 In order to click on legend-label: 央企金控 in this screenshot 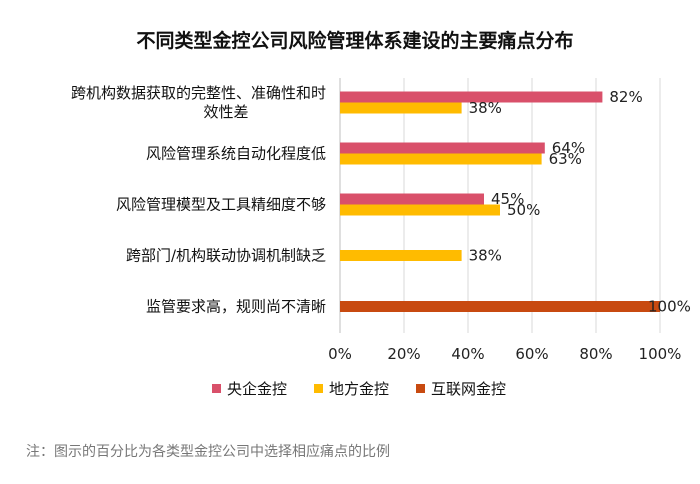, I will do `click(257, 389)`.